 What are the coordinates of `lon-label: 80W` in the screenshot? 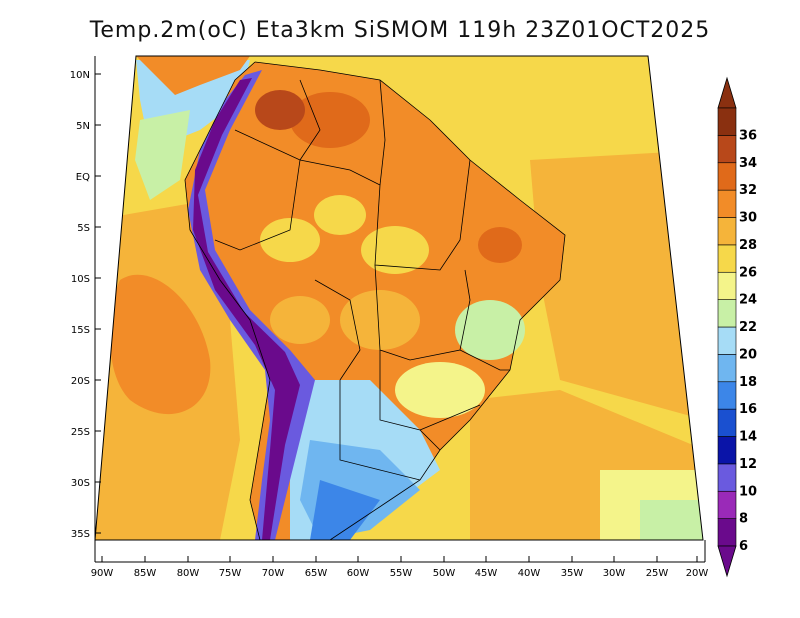 It's located at (188, 573).